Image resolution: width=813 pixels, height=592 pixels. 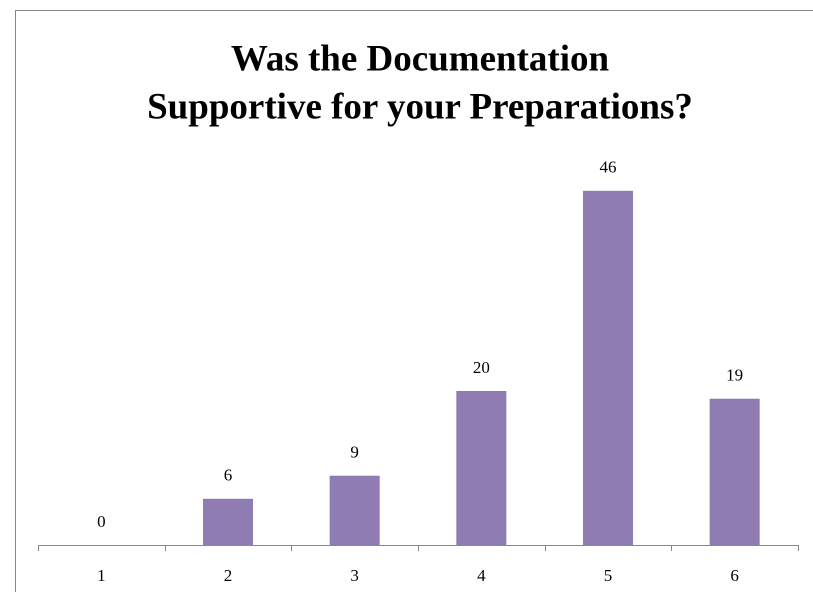 I want to click on x-tick-label: 1, so click(x=101, y=575).